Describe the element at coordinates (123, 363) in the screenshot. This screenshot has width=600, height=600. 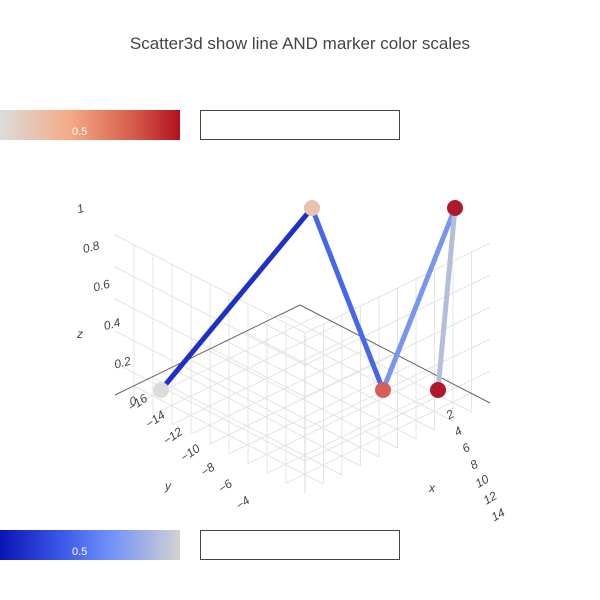
I see `z-tick-label: 0.2` at that location.